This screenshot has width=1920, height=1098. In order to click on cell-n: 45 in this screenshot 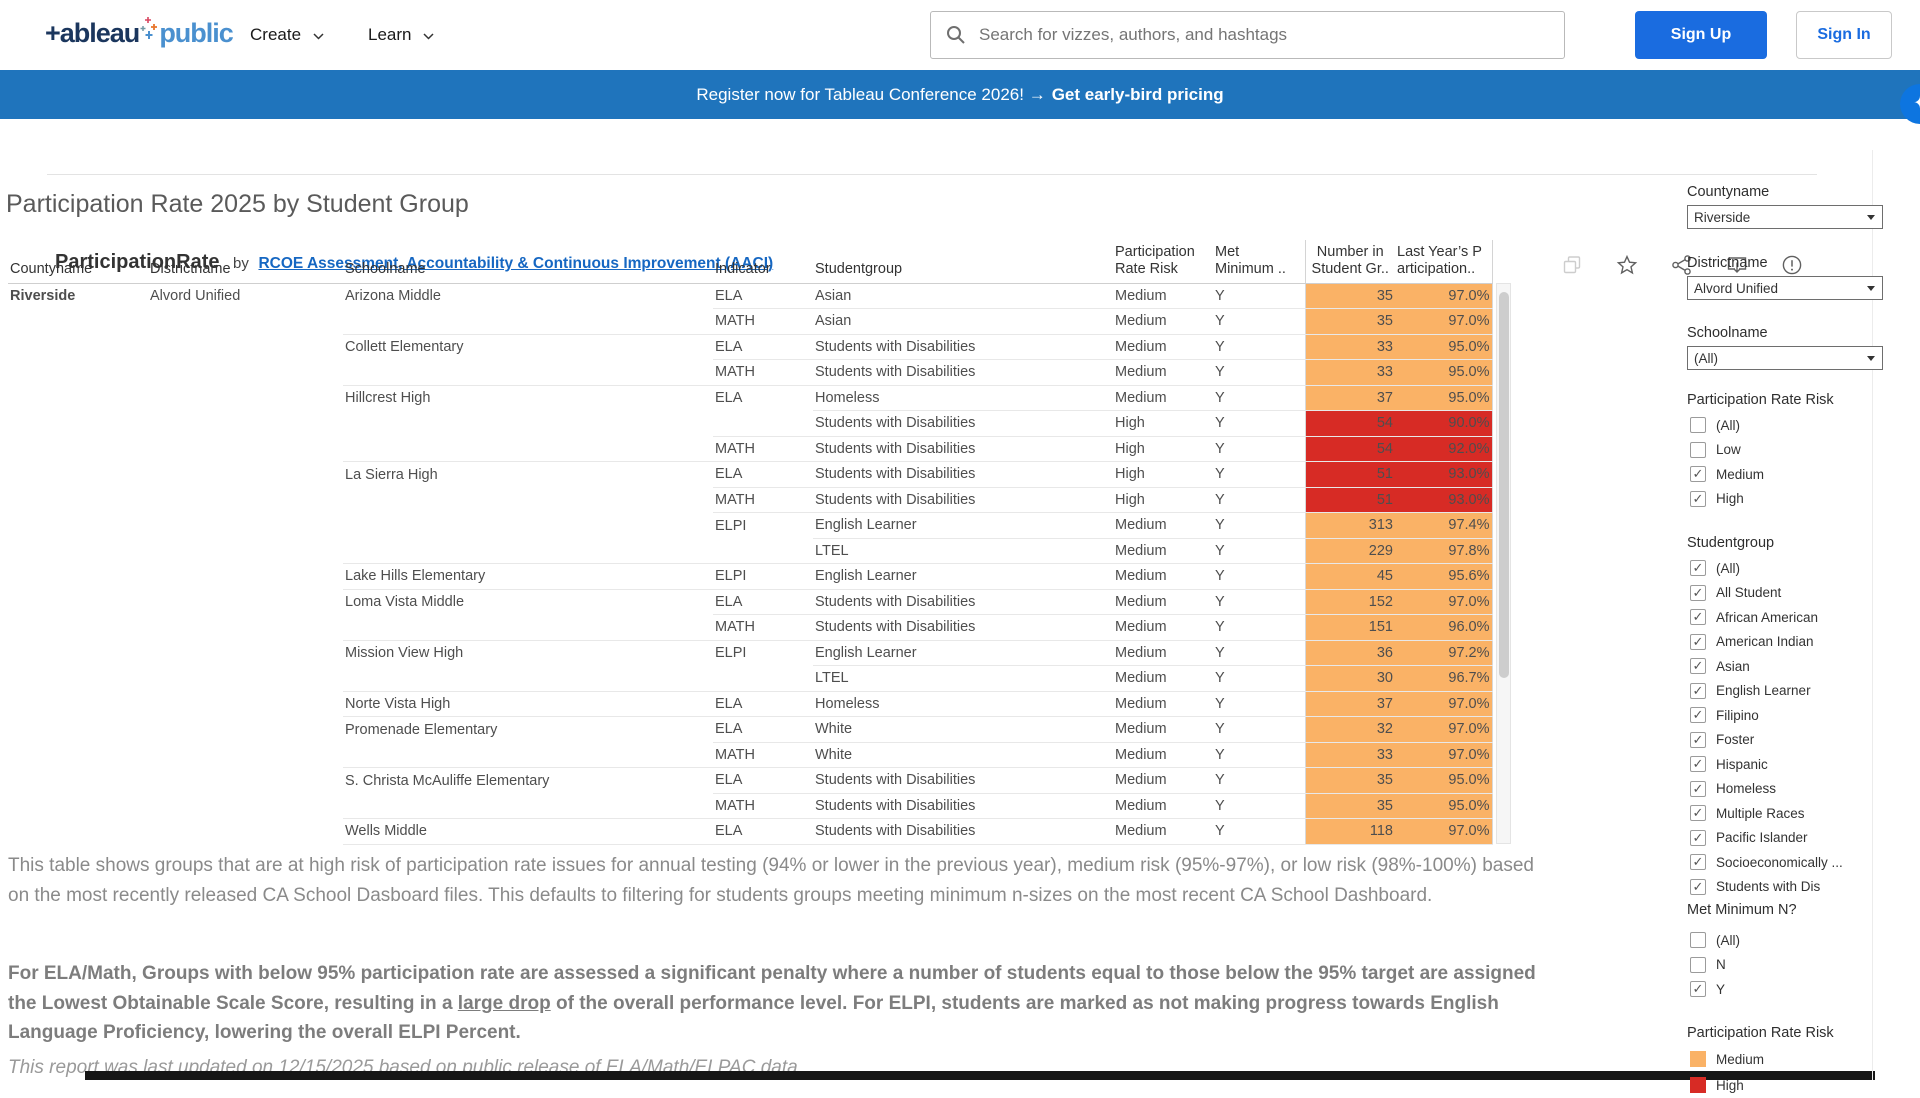, I will do `click(1349, 576)`.